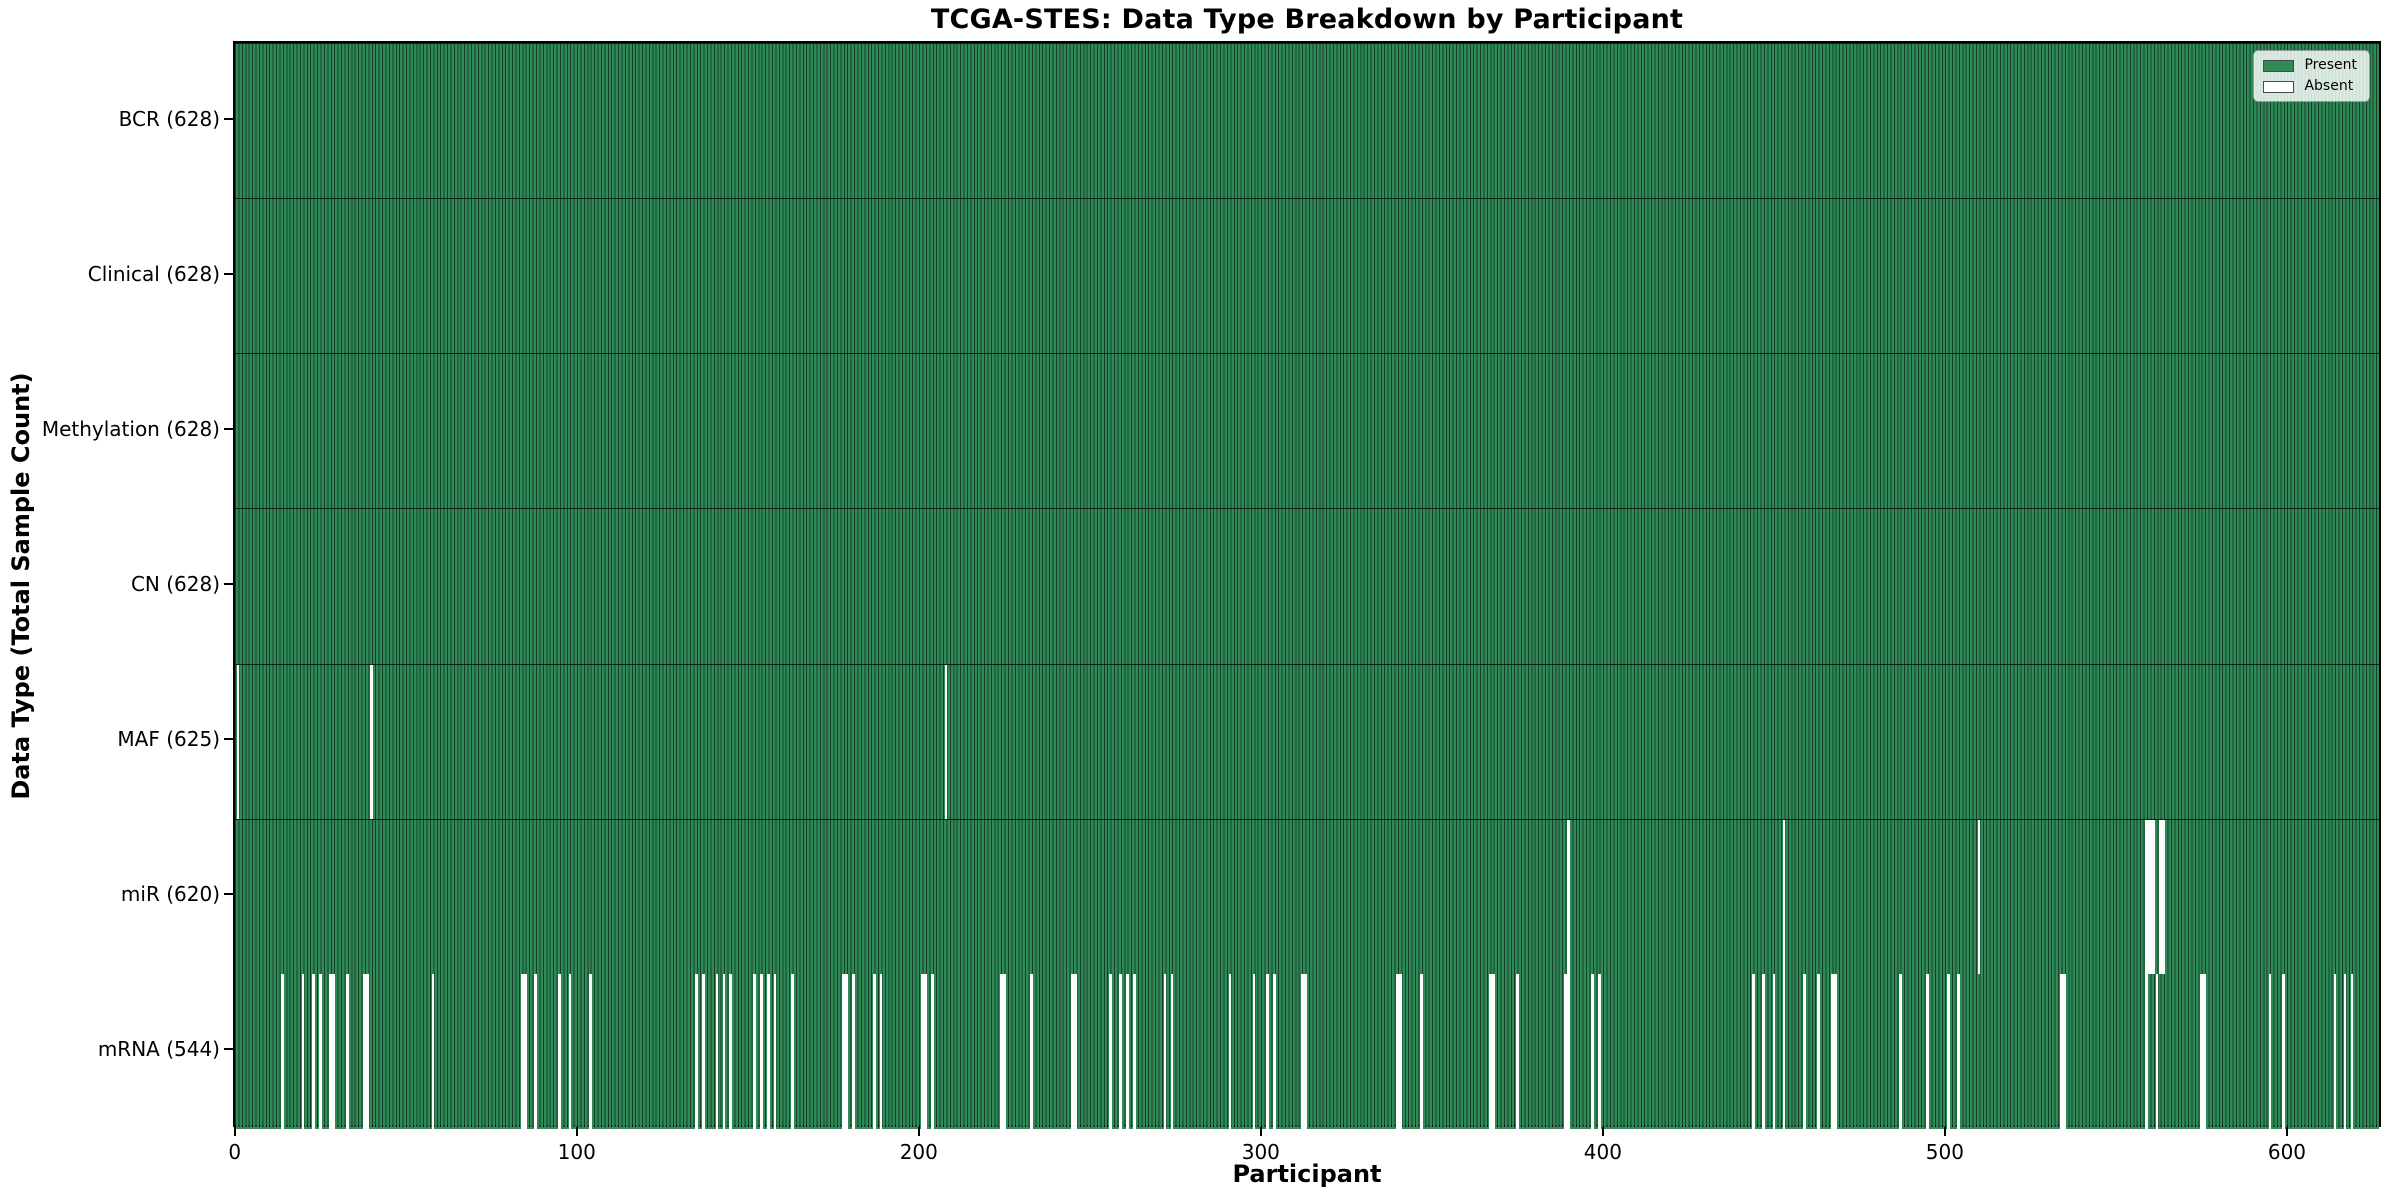 The height and width of the screenshot is (1200, 2400). What do you see at coordinates (1307, 1174) in the screenshot?
I see `x-axis-title: Participant` at bounding box center [1307, 1174].